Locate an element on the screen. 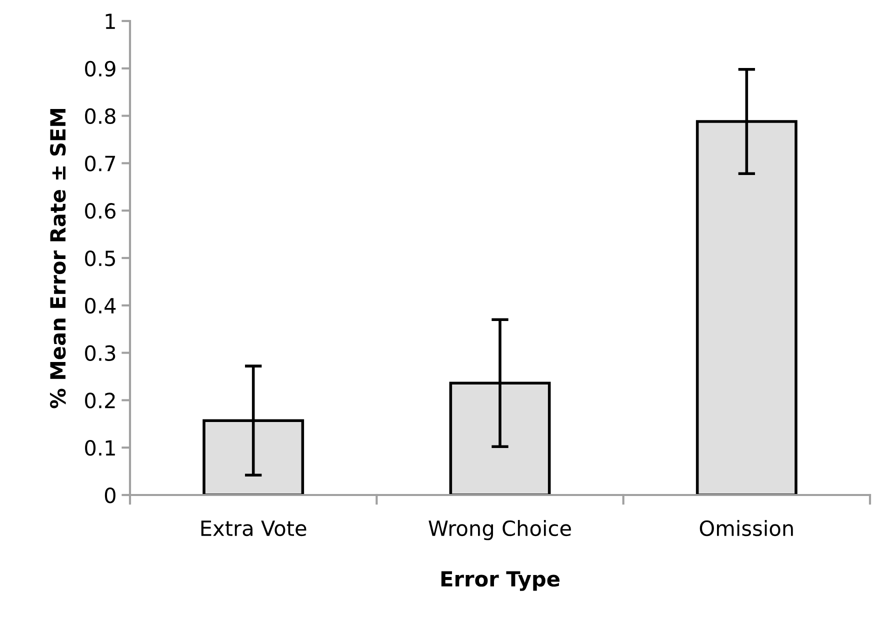 This screenshot has width=889, height=620. y-tick-label: 0.4 is located at coordinates (100, 306).